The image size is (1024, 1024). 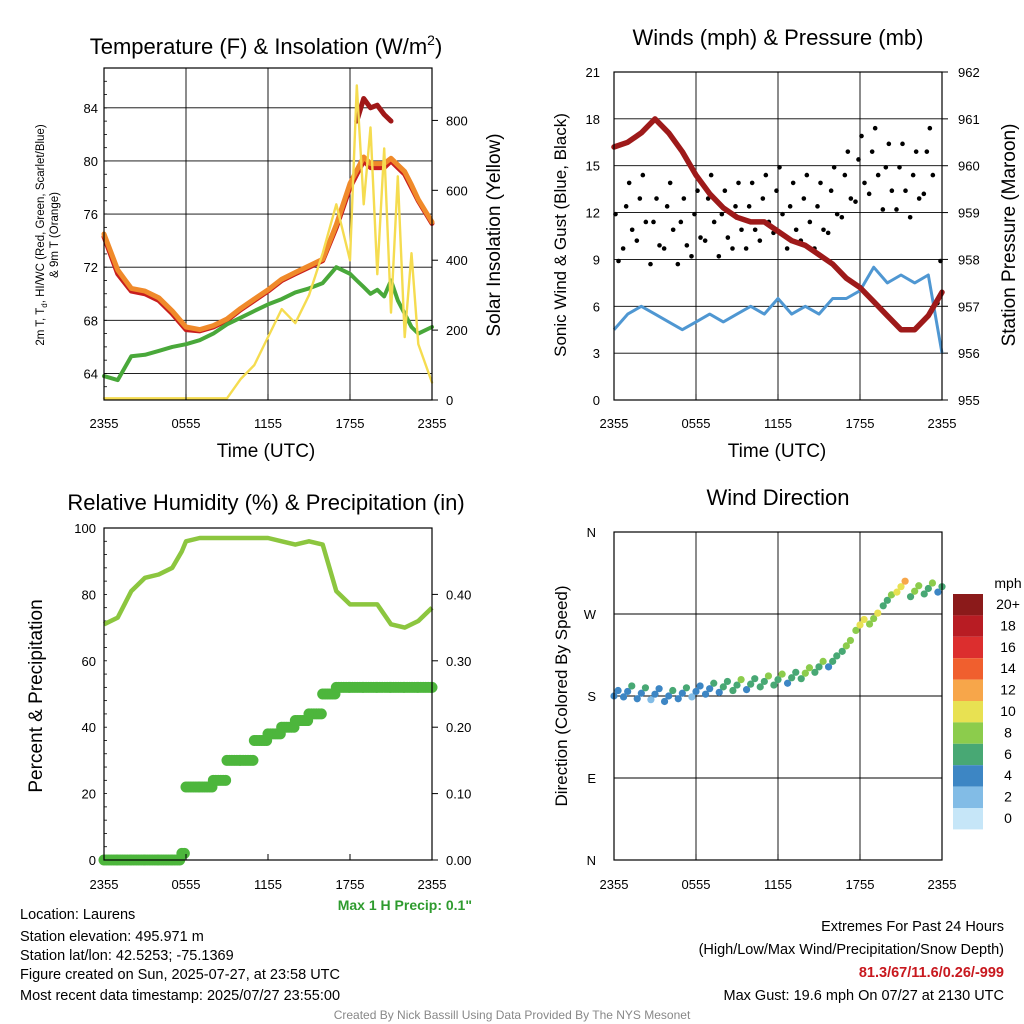 What do you see at coordinates (432, 884) in the screenshot?
I see `humidity-xtick-label: 2355` at bounding box center [432, 884].